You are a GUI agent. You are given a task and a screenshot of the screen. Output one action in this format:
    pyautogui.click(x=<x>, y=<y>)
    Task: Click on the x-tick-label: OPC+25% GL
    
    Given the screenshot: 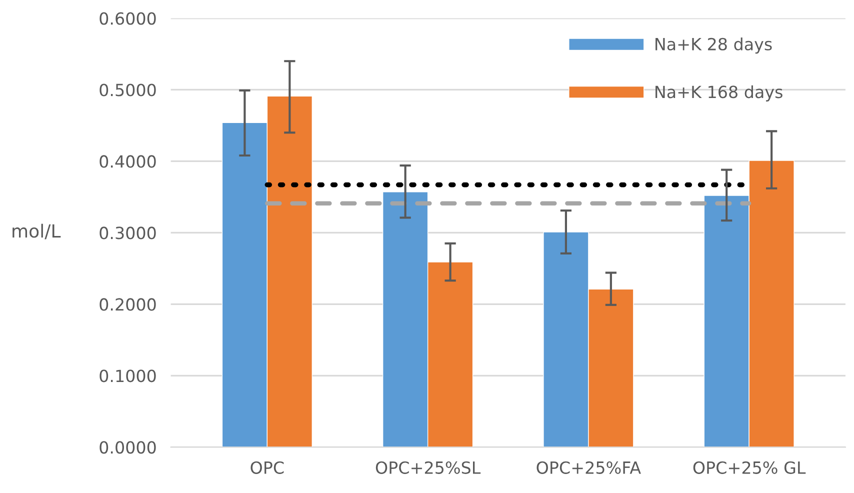 What is the action you would take?
    pyautogui.click(x=749, y=467)
    